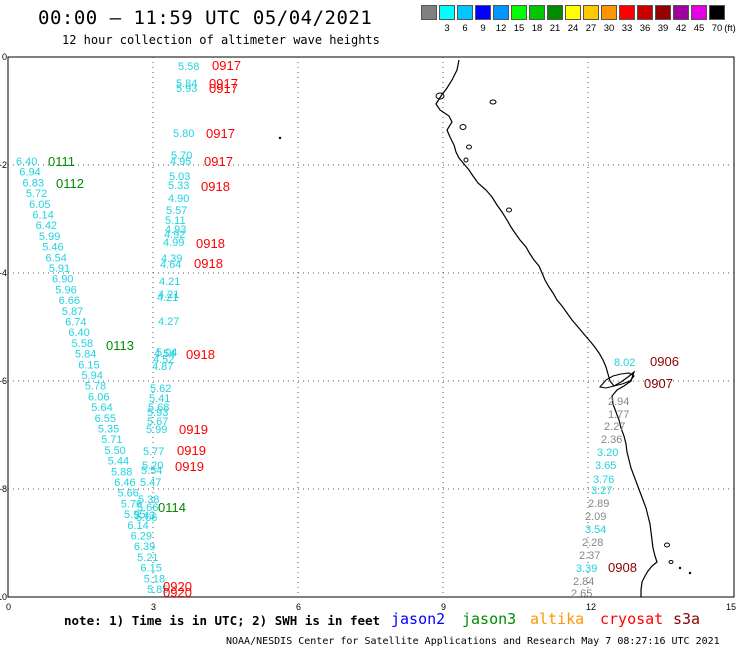  I want to click on wave-value: 2.28, so click(592, 543).